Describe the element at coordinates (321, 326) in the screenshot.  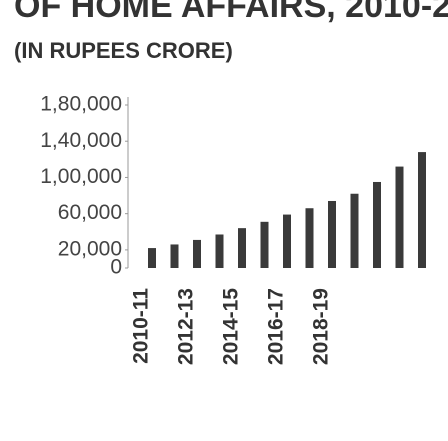
I see `x-tick-label: 2018-19` at that location.